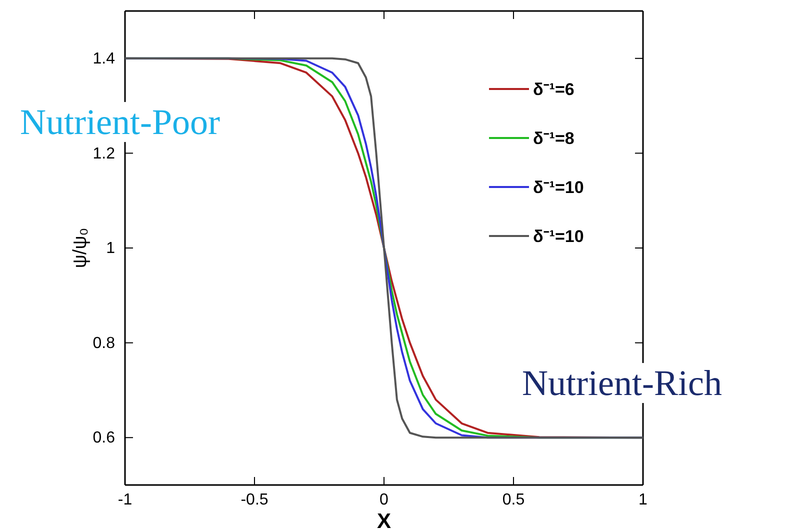  Describe the element at coordinates (120, 122) in the screenshot. I see `annotation: Nutrient-Poor` at that location.